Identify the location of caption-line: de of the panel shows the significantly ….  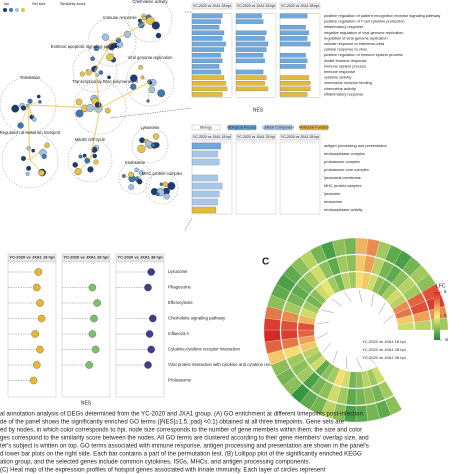
(172, 422).